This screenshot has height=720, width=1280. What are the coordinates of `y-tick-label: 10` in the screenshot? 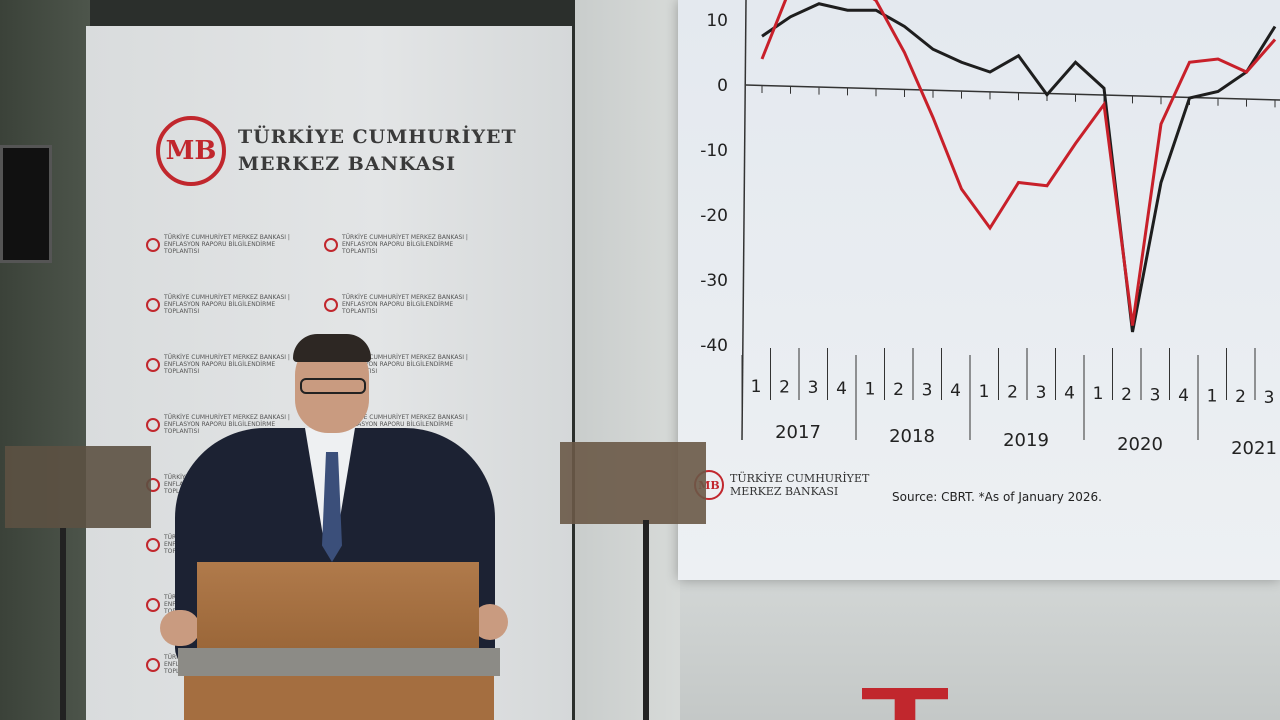 It's located at (717, 21).